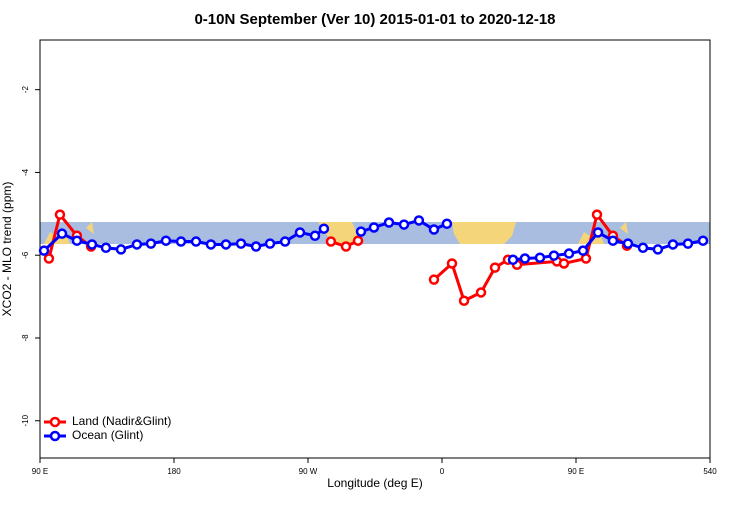 The width and height of the screenshot is (750, 505). Describe the element at coordinates (308, 471) in the screenshot. I see `x-tick-label: 90 W` at that location.